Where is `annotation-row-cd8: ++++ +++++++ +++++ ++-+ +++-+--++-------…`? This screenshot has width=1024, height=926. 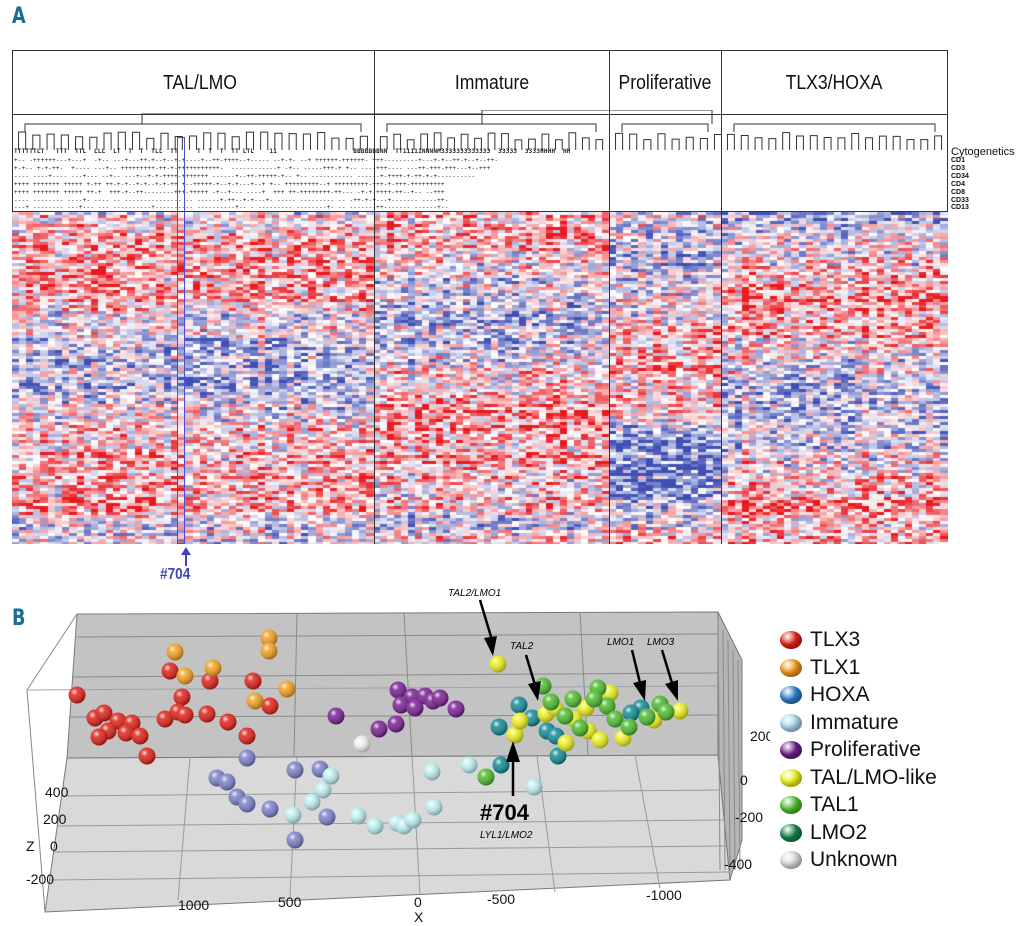 annotation-row-cd8: ++++ +++++++ +++++ ++-+ +++-+--++-------… is located at coordinates (229, 192).